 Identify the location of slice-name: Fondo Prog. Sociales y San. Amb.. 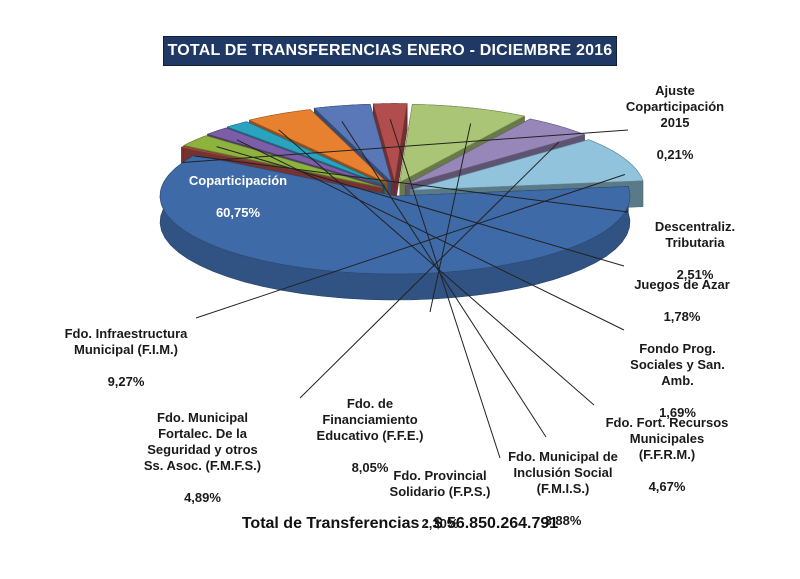
(677, 364).